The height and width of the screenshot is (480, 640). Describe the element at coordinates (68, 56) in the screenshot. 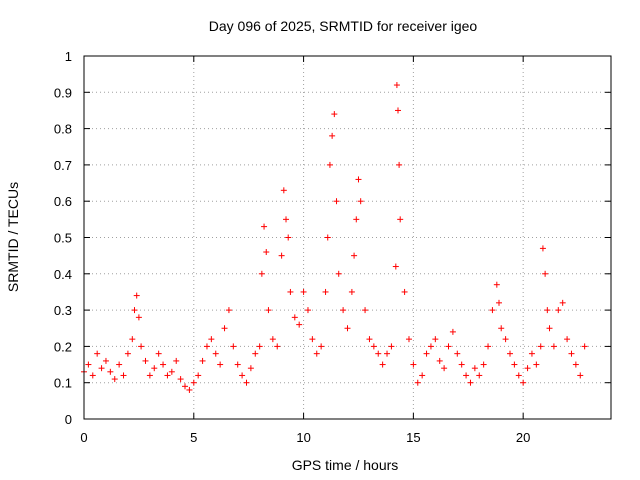

I see `y-tick-label: 1` at that location.